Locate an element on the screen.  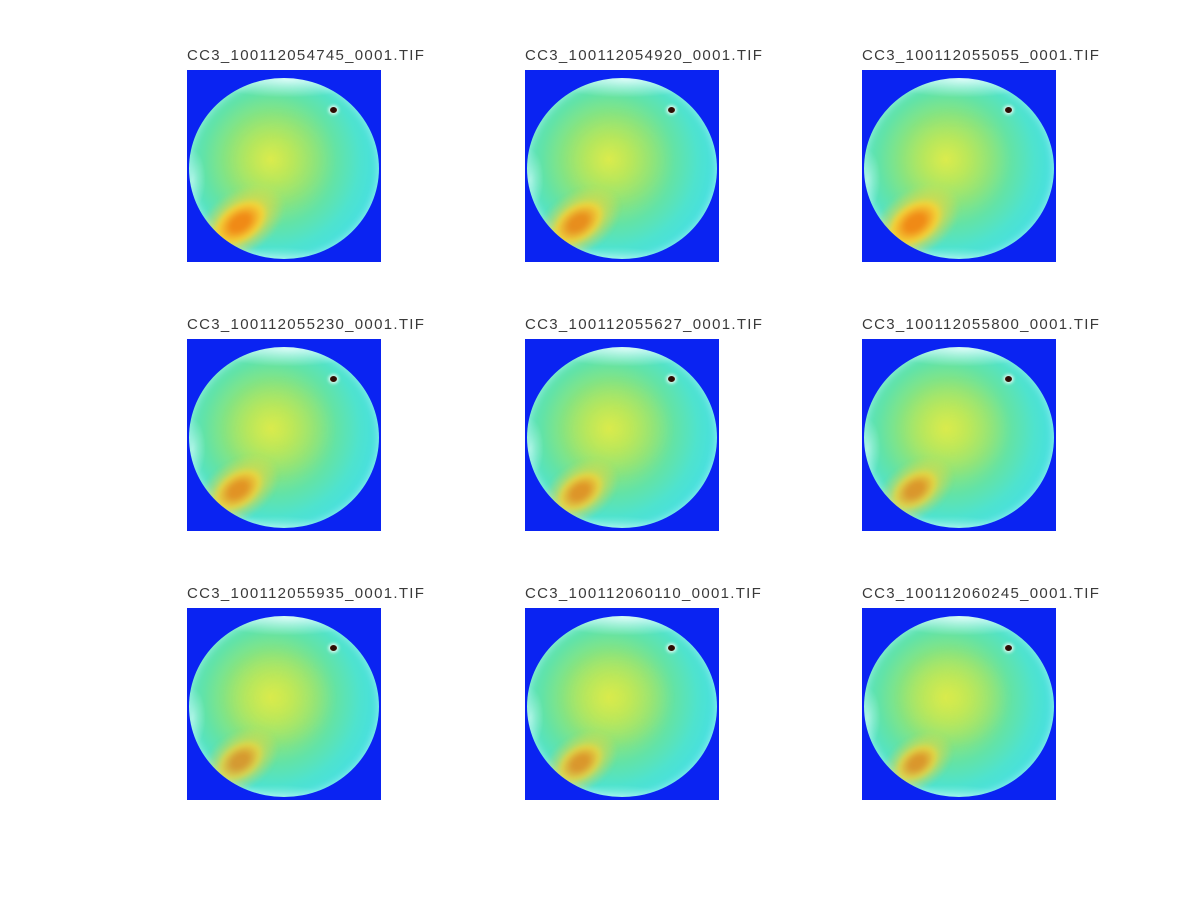
subplot-tile: CC3_100112054920_0001.TIF is located at coordinates (643, 154).